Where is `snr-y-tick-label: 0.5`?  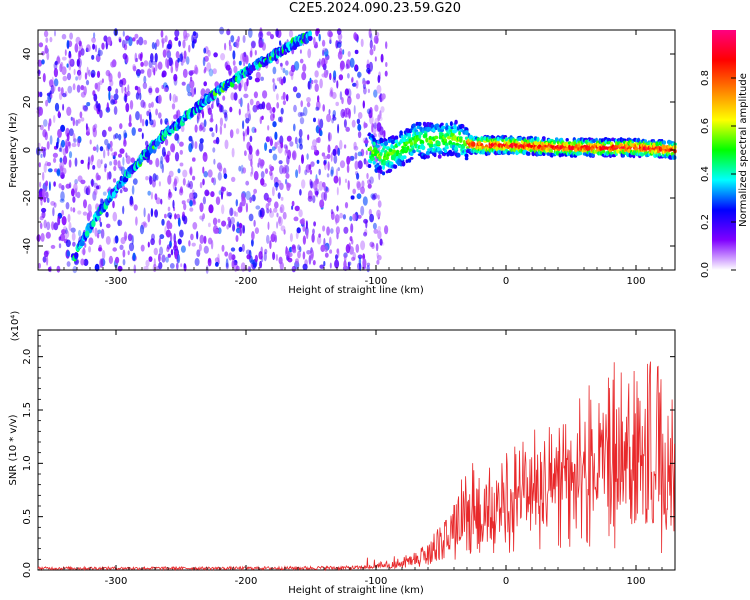 snr-y-tick-label: 0.5 is located at coordinates (27, 517).